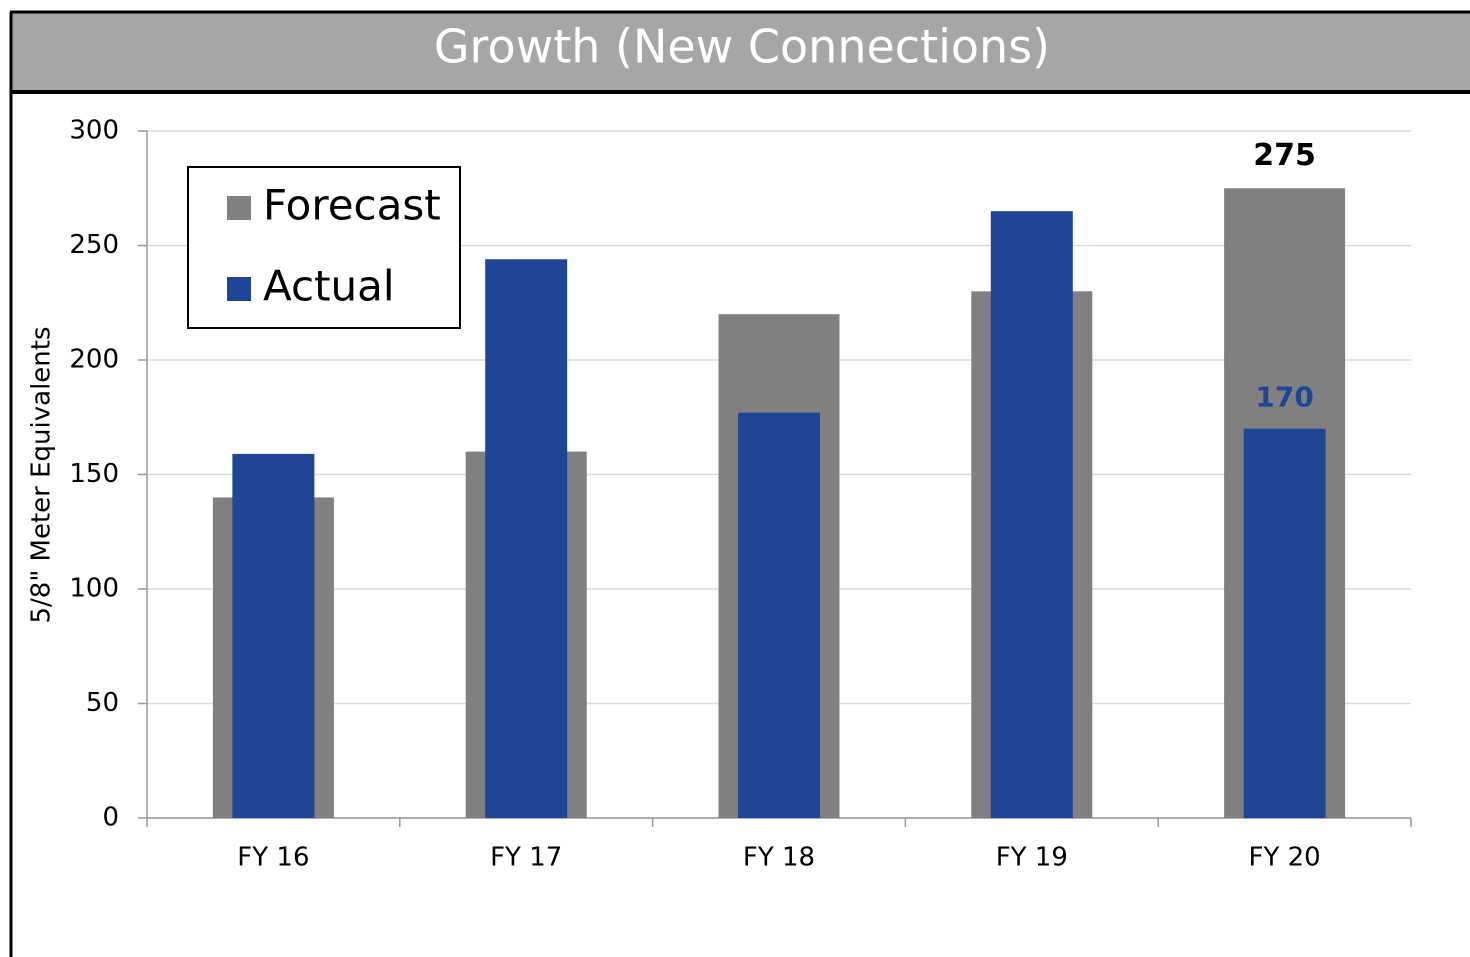 The height and width of the screenshot is (957, 1470). What do you see at coordinates (779, 858) in the screenshot?
I see `x-tick-label: FY 18` at bounding box center [779, 858].